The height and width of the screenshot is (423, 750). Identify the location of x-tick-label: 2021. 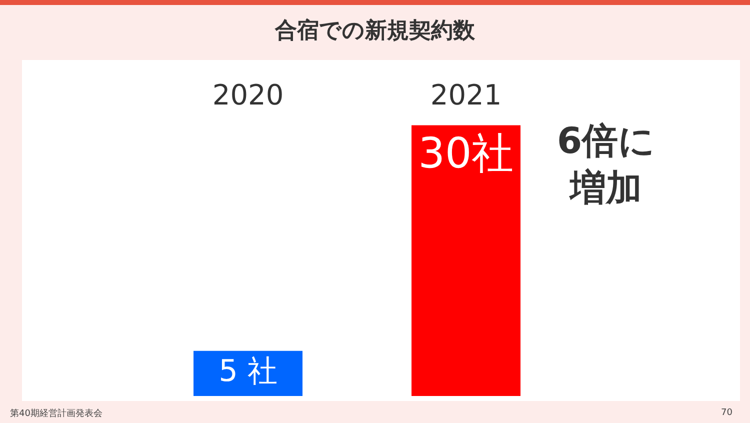
(466, 95).